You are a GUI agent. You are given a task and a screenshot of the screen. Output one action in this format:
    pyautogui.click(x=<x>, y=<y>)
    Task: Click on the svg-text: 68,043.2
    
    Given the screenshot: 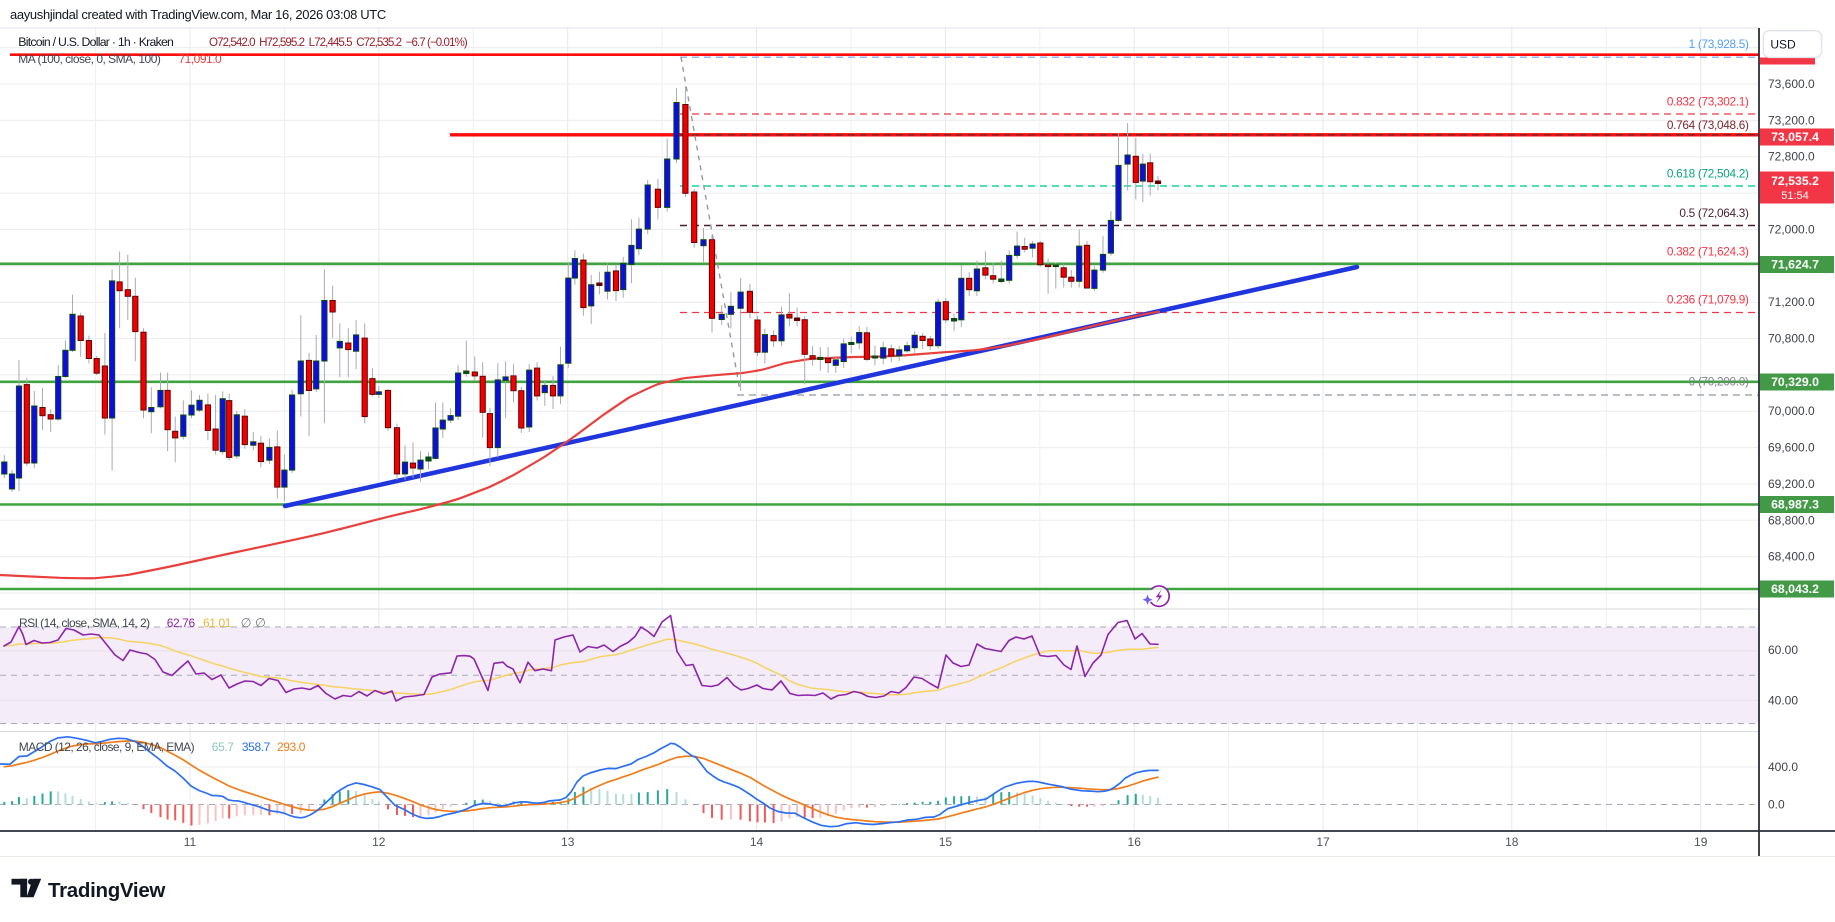 What is the action you would take?
    pyautogui.click(x=1795, y=589)
    